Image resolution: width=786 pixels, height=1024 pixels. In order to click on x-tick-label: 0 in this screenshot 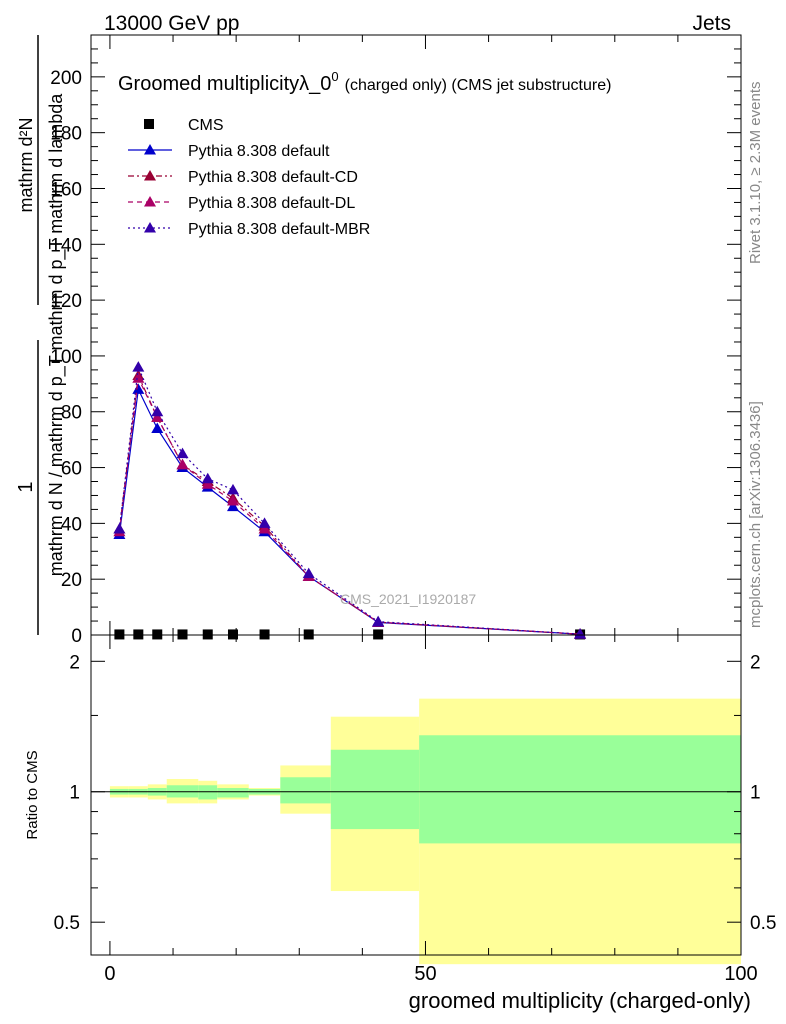, I will do `click(109, 974)`.